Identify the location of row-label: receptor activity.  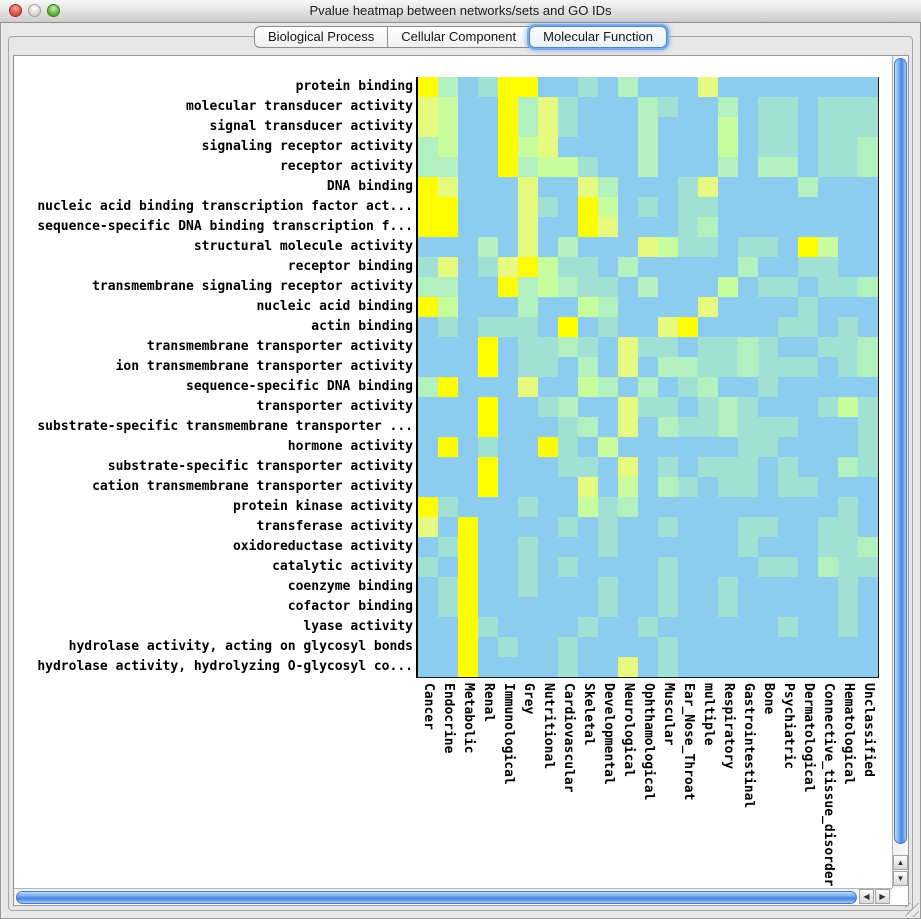
(346, 166).